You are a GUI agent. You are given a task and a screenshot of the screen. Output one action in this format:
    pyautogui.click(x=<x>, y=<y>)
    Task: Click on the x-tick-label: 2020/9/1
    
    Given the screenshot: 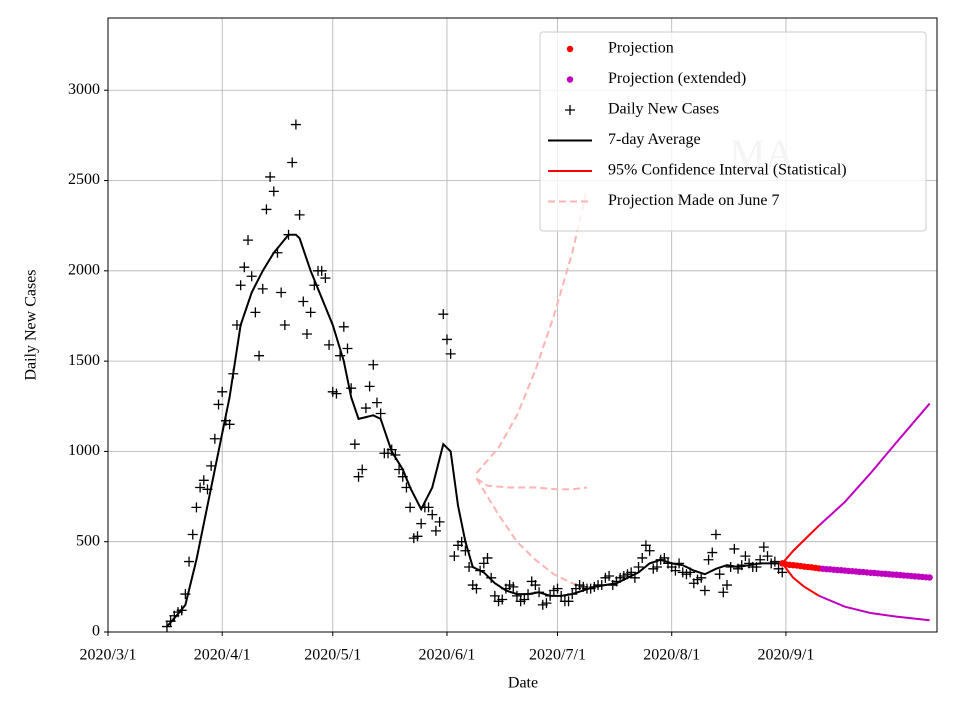 What is the action you would take?
    pyautogui.click(x=785, y=655)
    